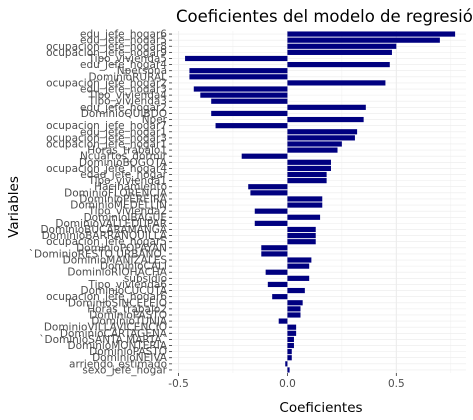 This screenshot has height=420, width=473. I want to click on y-tick-label: ocupacion_jefe_hogar8, so click(106, 47).